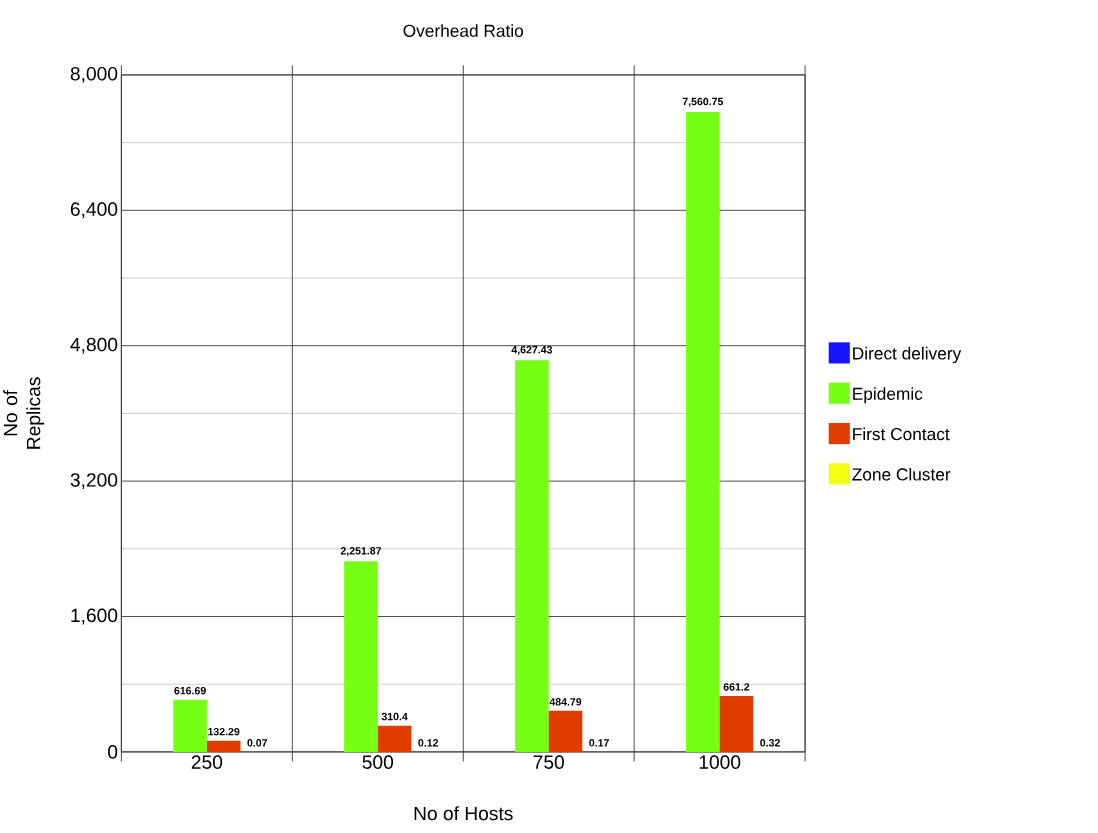 Image resolution: width=1098 pixels, height=833 pixels. I want to click on data-label: 132.29, so click(224, 732).